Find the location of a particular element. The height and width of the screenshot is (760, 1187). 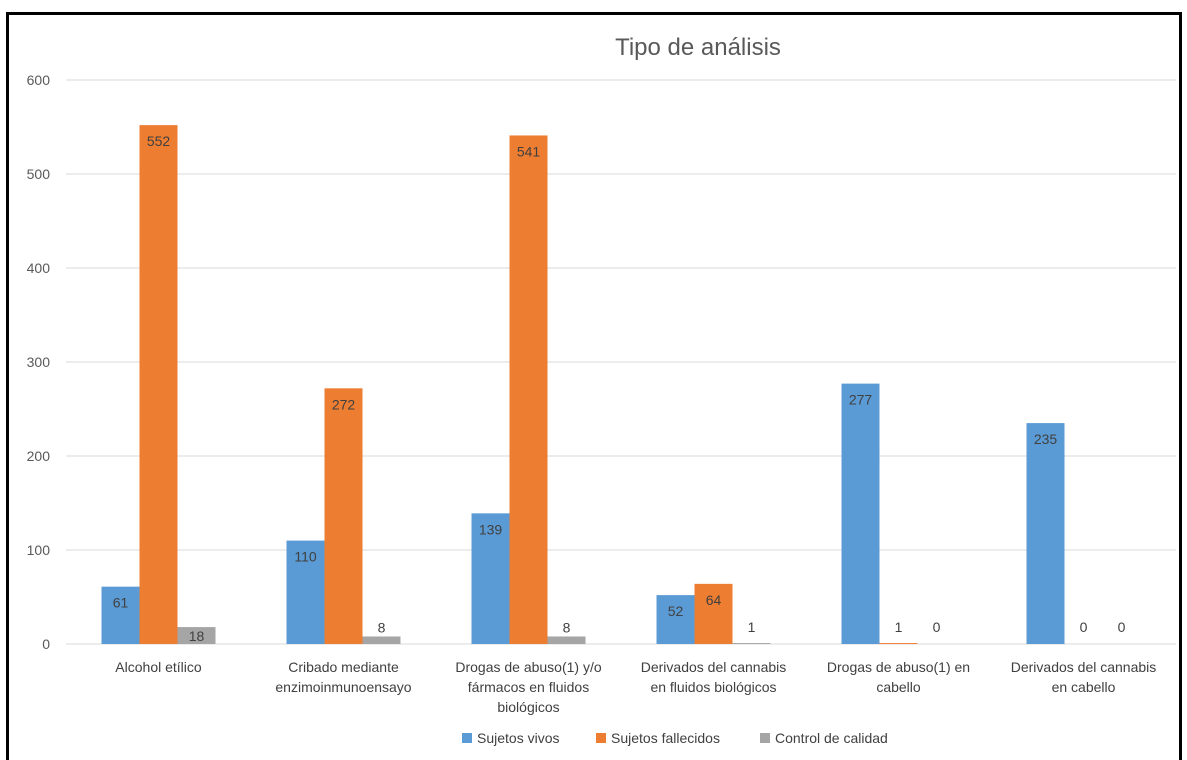

y-tick-label: 500 is located at coordinates (39, 174).